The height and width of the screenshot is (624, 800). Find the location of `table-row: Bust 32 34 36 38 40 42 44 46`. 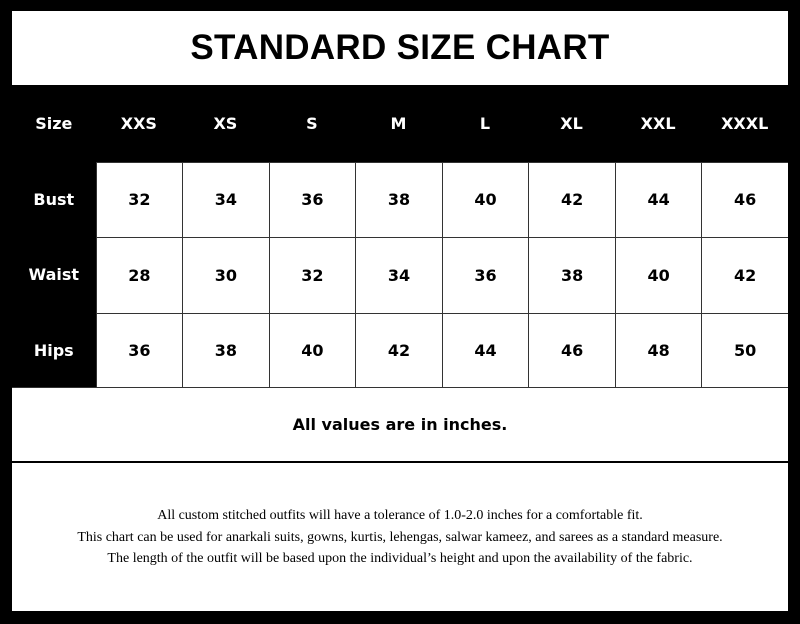

table-row: Bust 32 34 36 38 40 42 44 46 is located at coordinates (400, 199).